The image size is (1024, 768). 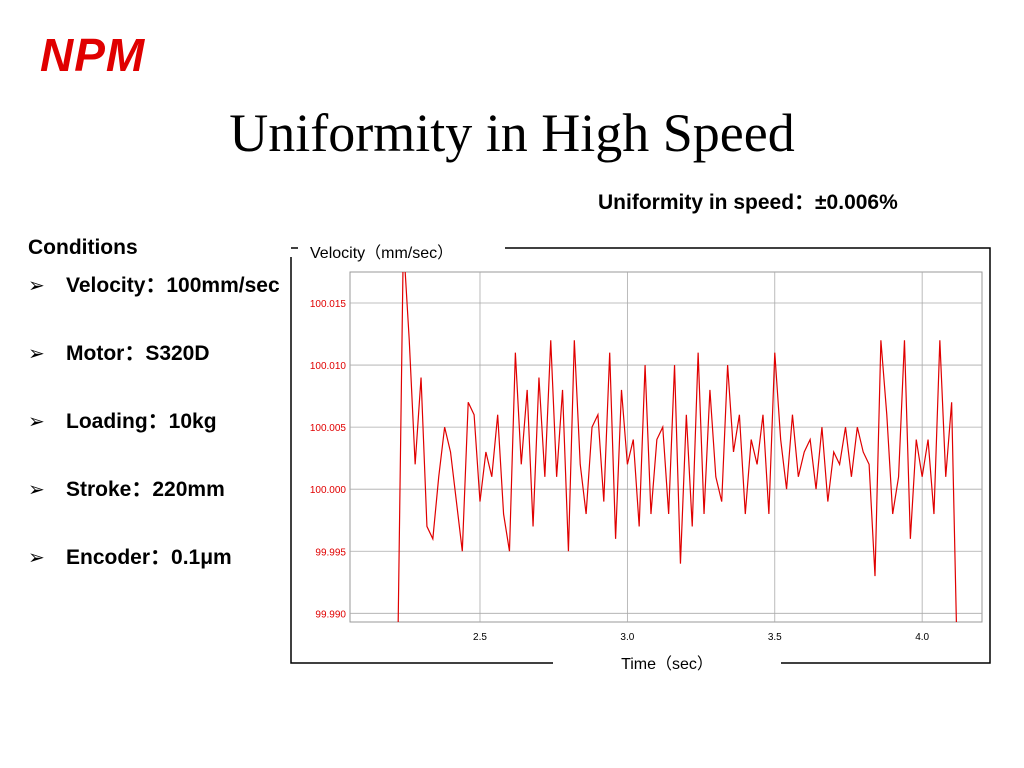 What do you see at coordinates (330, 614) in the screenshot?
I see `y-tick-label: 99.990` at bounding box center [330, 614].